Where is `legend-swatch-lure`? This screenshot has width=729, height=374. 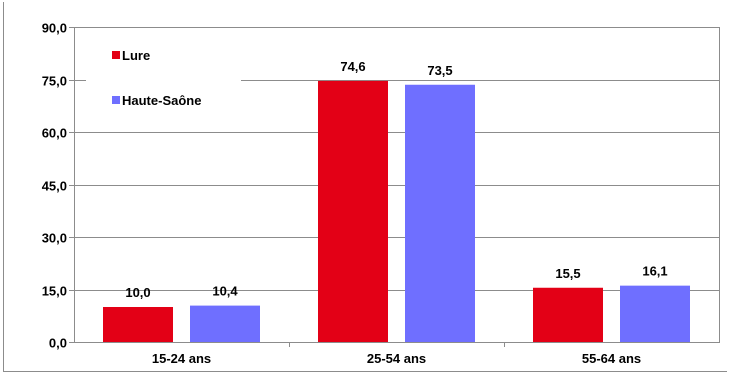 legend-swatch-lure is located at coordinates (116, 55).